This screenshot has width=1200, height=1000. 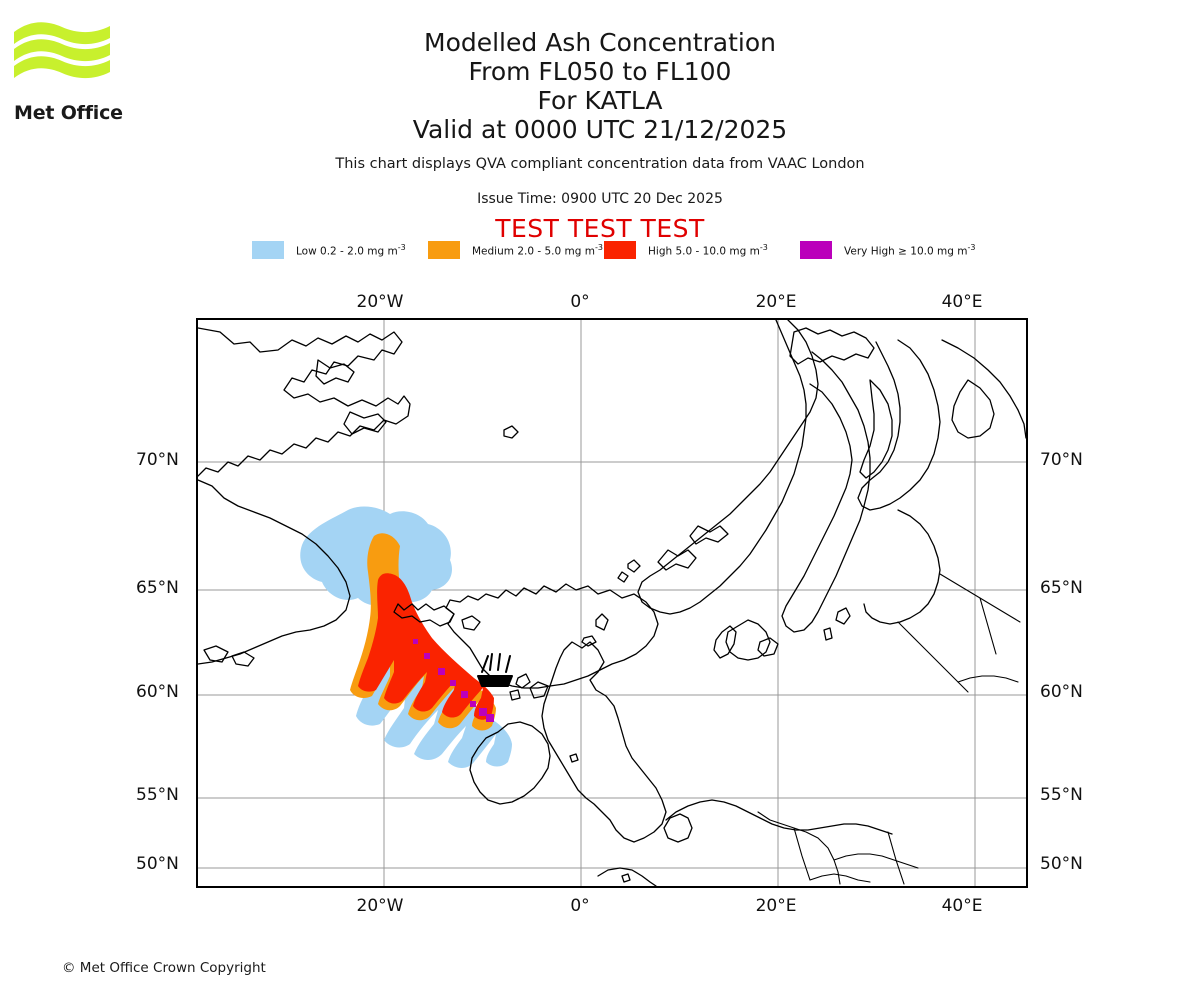 I want to click on legend-label-low: Low 0.2 - 2.0 mg m-3, so click(x=351, y=250).